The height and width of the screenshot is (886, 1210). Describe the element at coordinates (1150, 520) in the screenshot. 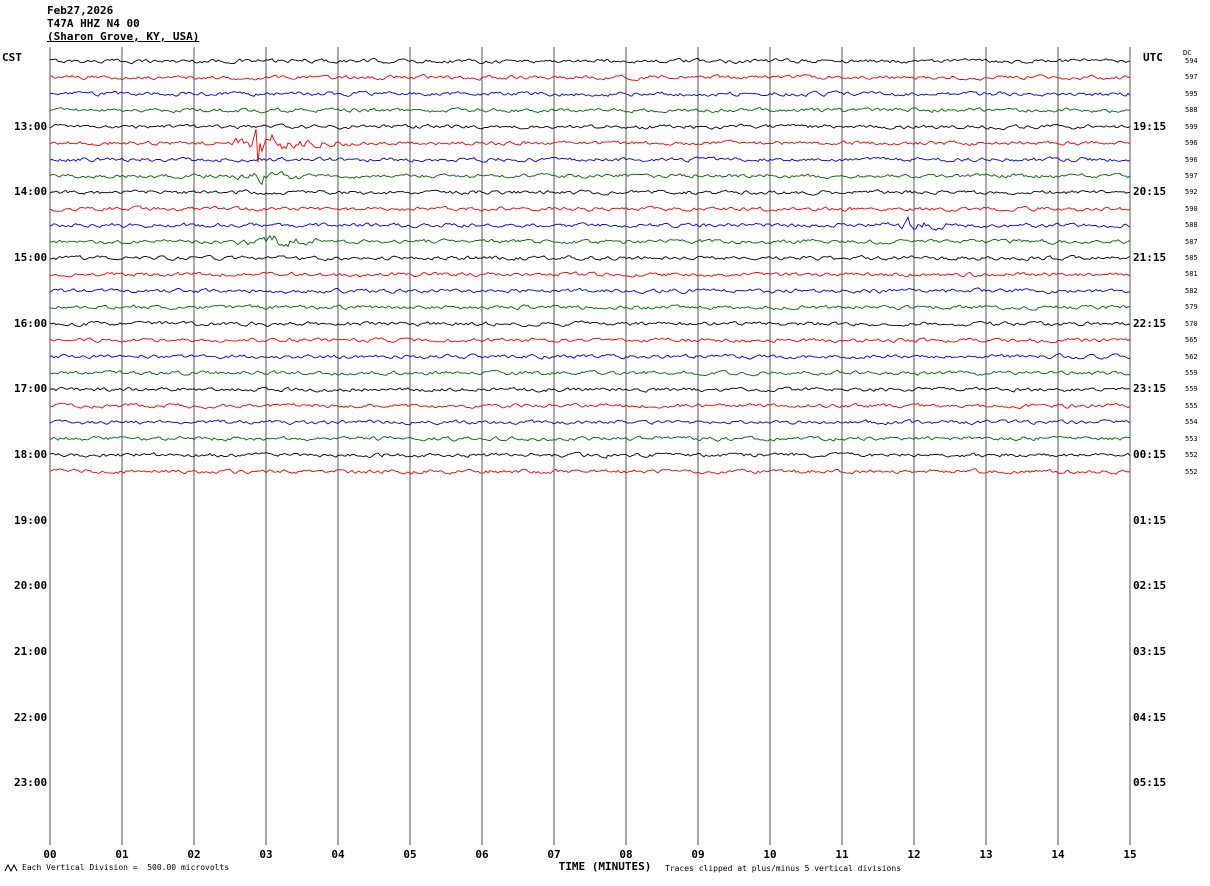

I see `right-hour-label: 01:15` at that location.